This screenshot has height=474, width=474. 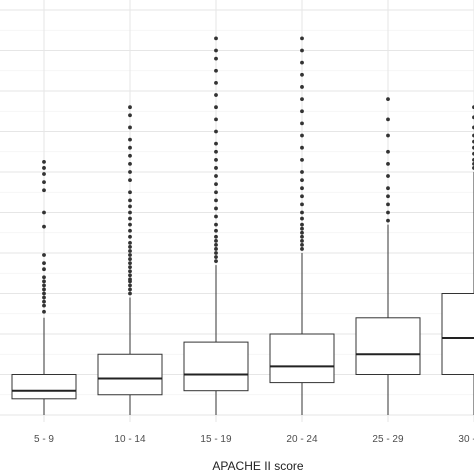 I want to click on x-tick-label: 20 - 24, so click(x=302, y=439).